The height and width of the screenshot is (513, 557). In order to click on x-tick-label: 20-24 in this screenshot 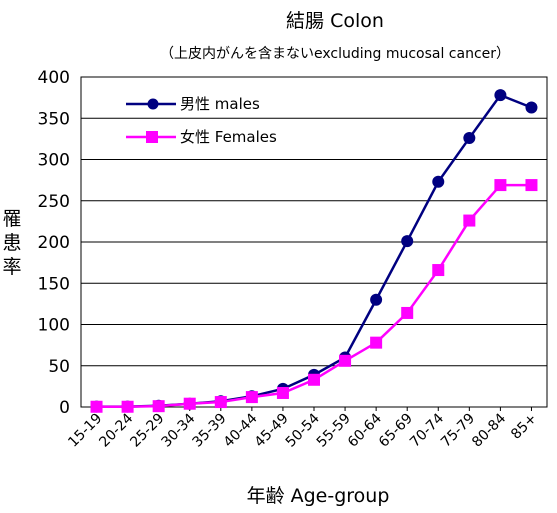, I will do `click(116, 430)`.